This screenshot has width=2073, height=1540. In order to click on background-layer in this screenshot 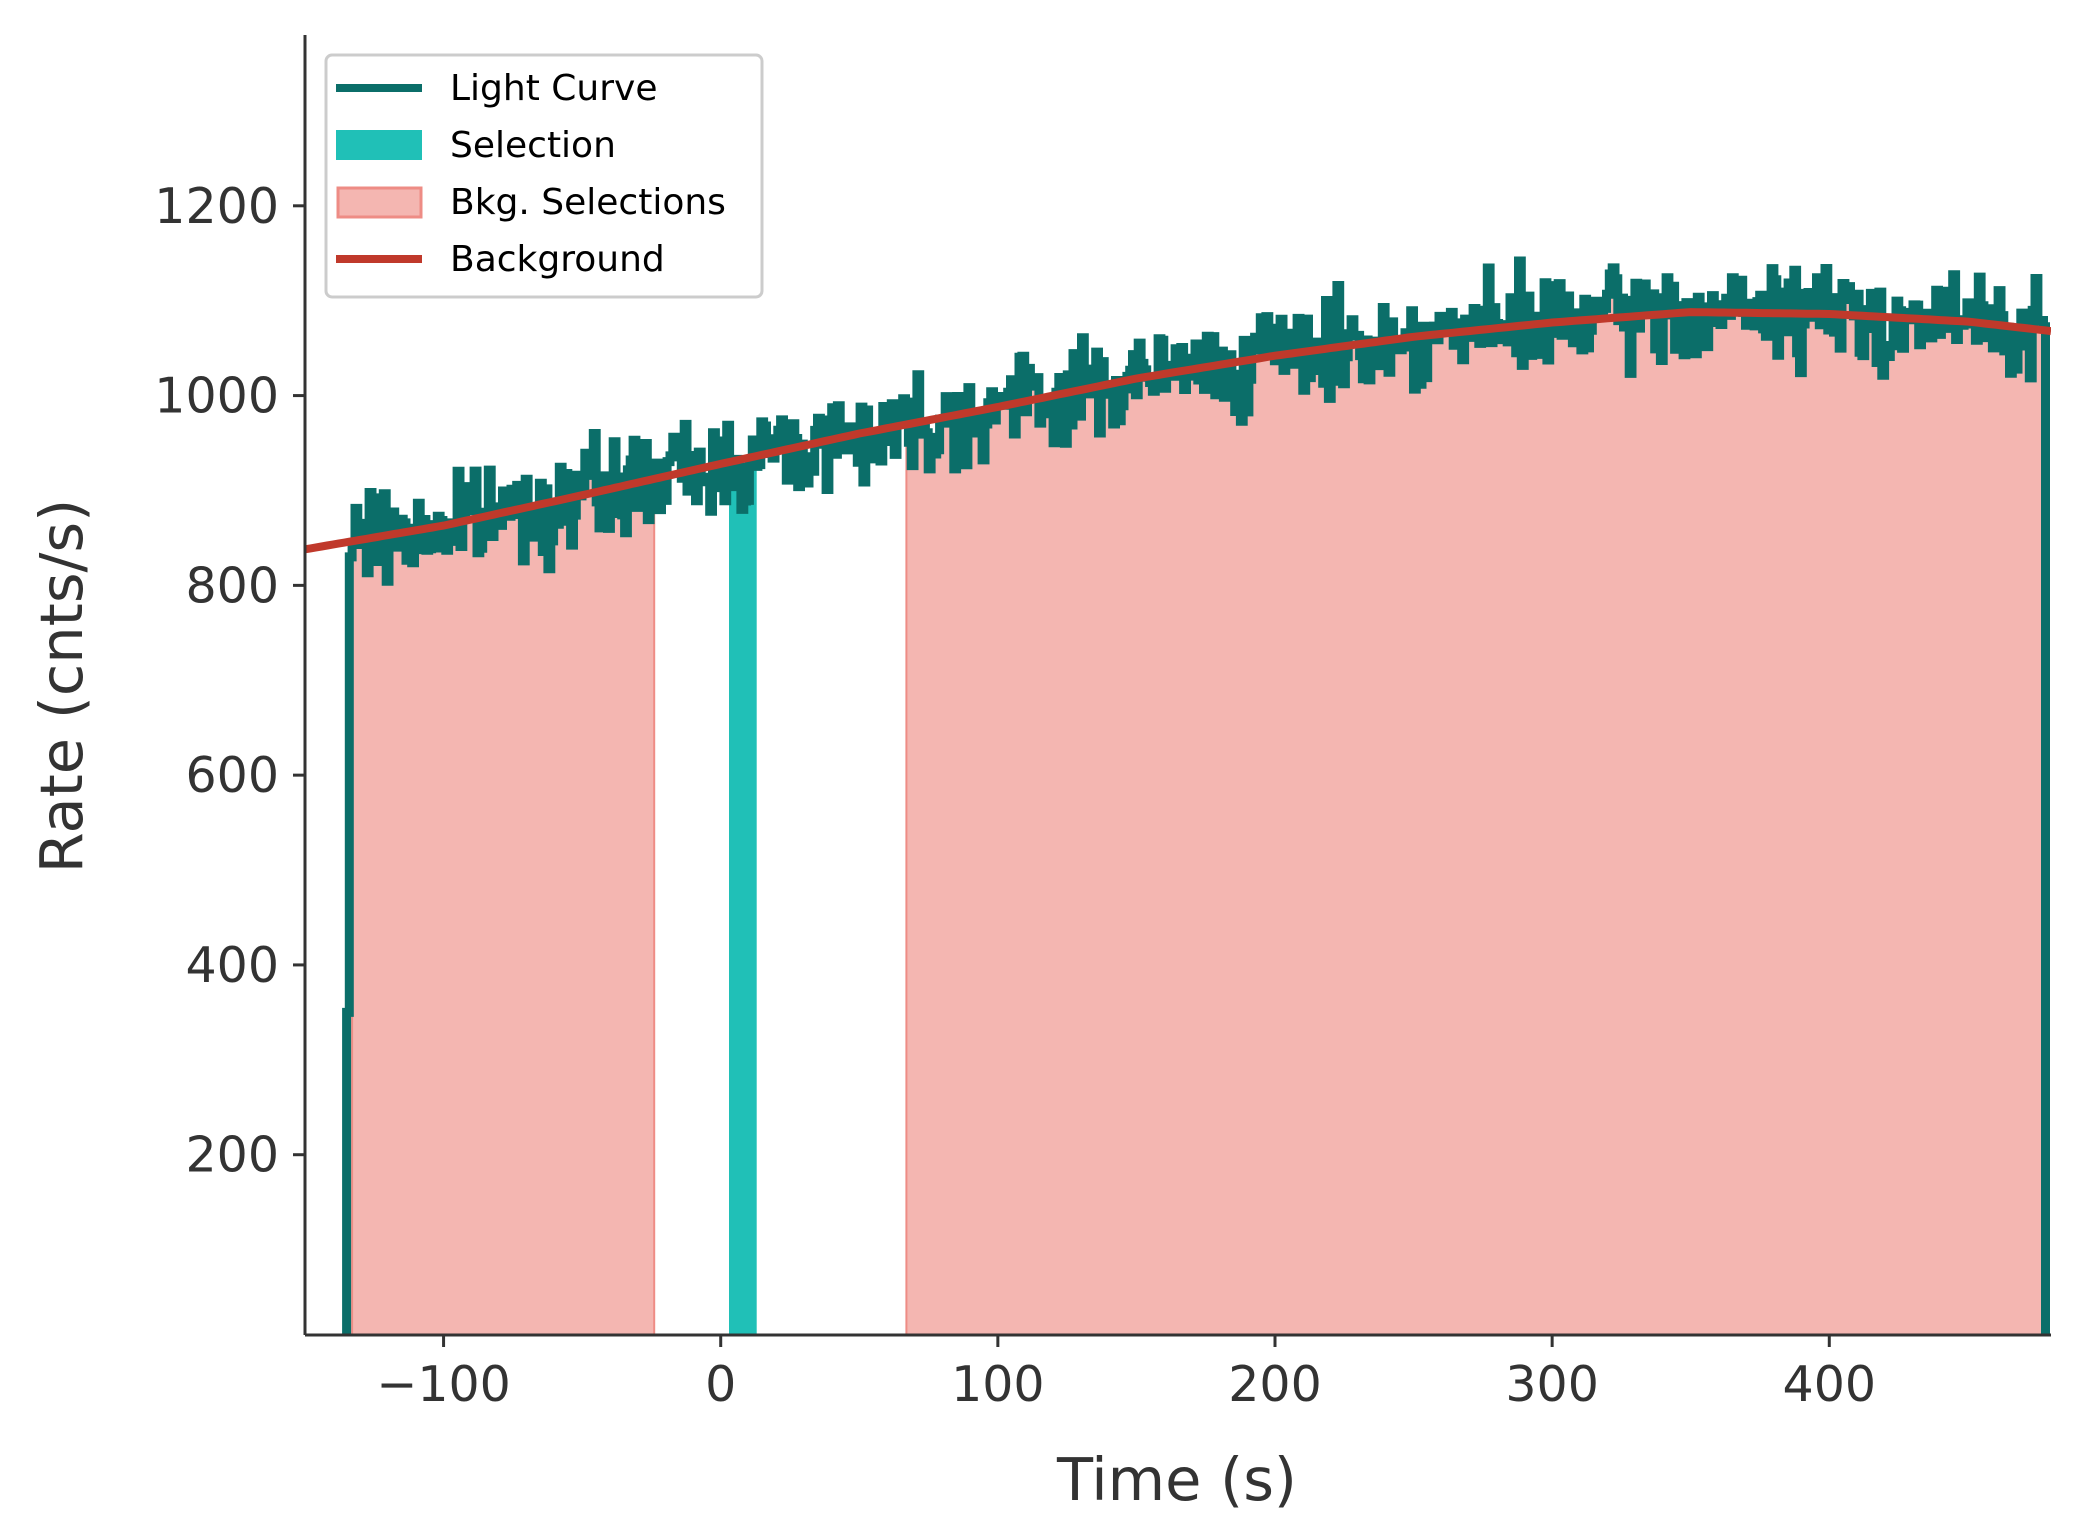, I will do `click(1178, 431)`.